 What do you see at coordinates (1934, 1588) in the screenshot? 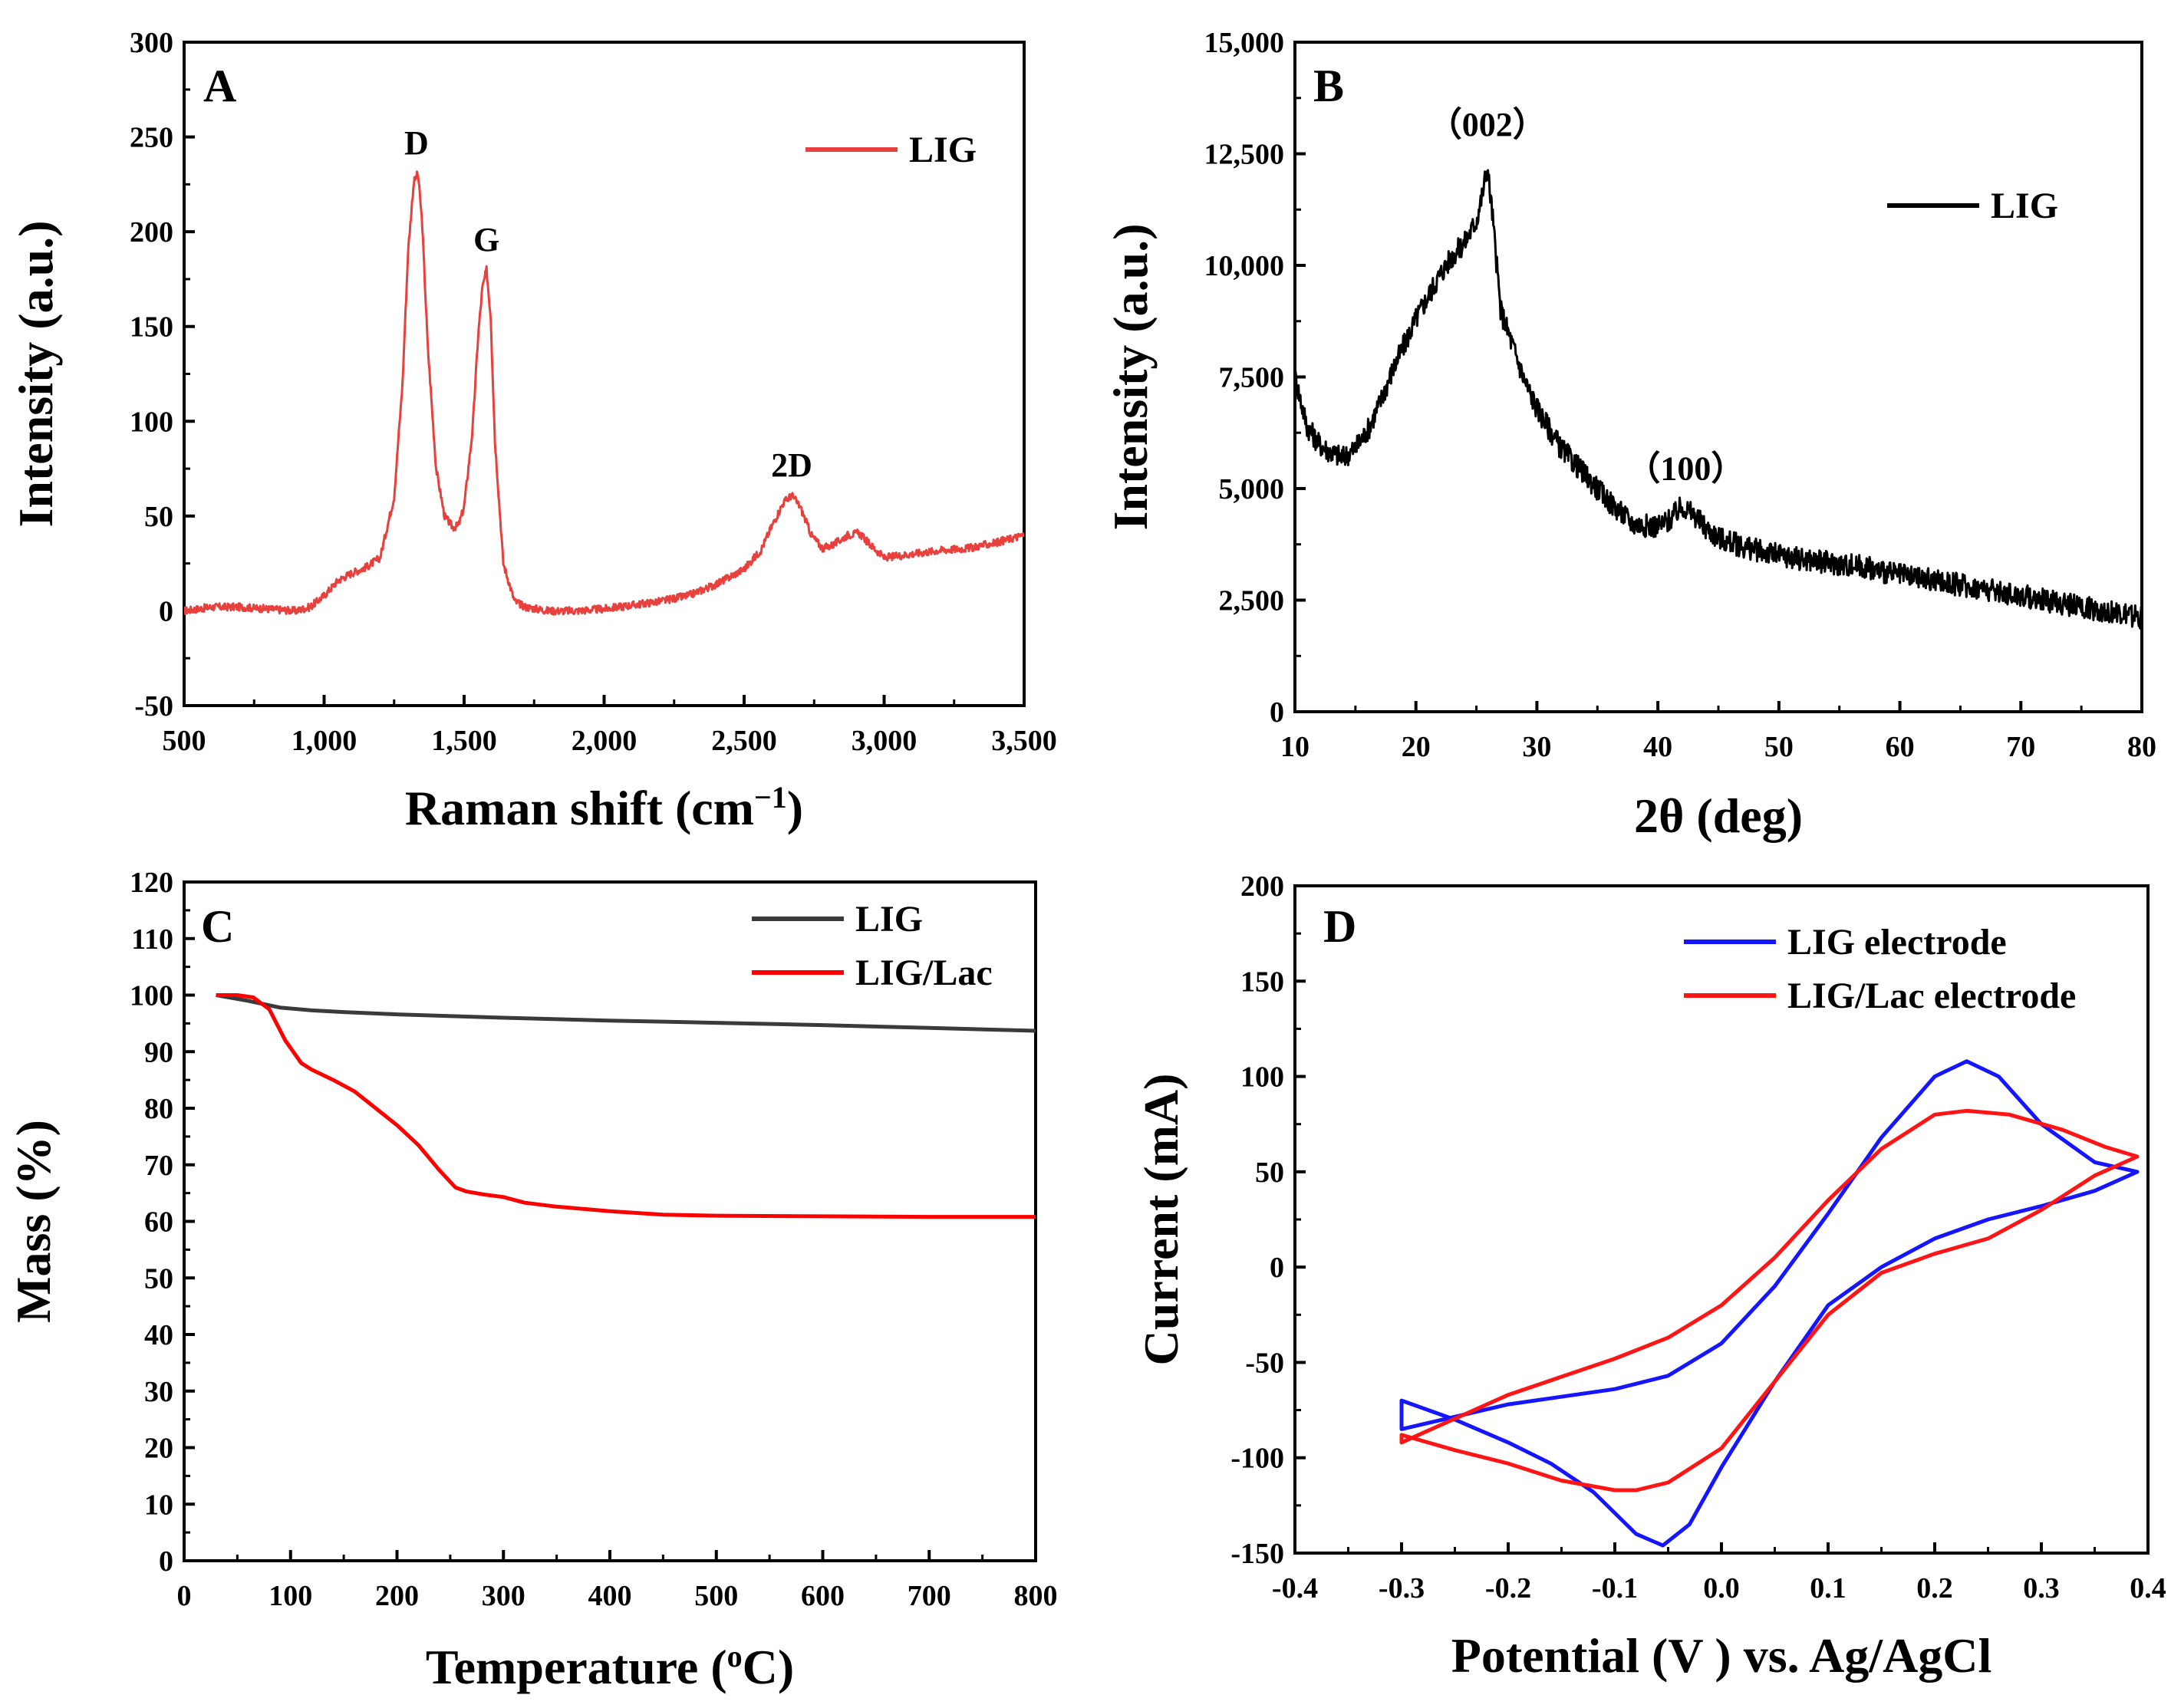
I see `x-tick-label-d: 0.2` at bounding box center [1934, 1588].